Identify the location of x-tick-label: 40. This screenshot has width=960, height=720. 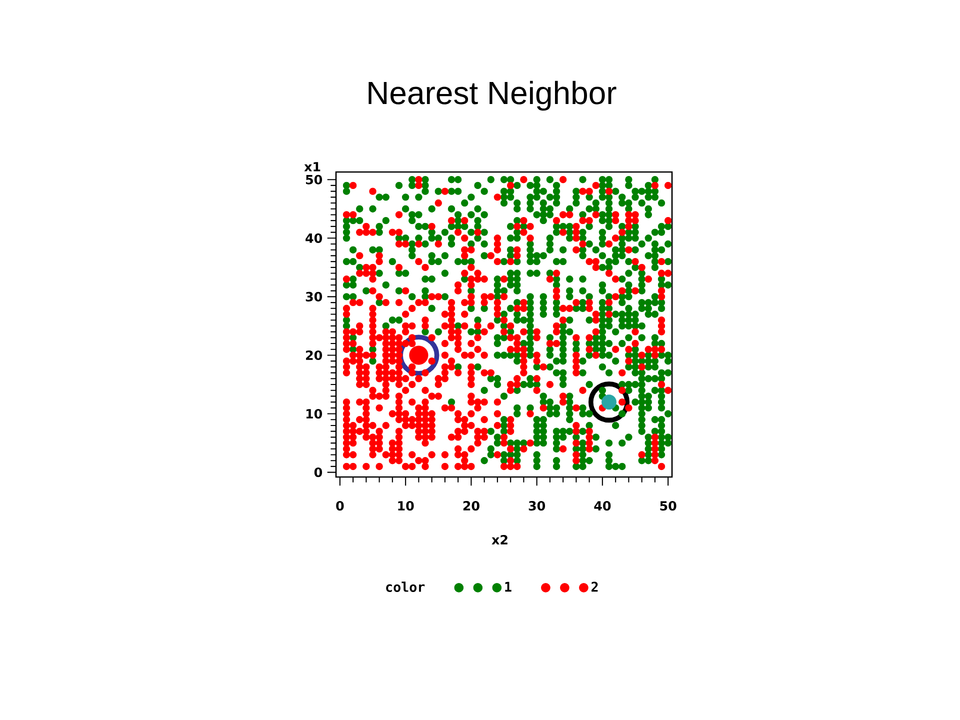
(602, 506).